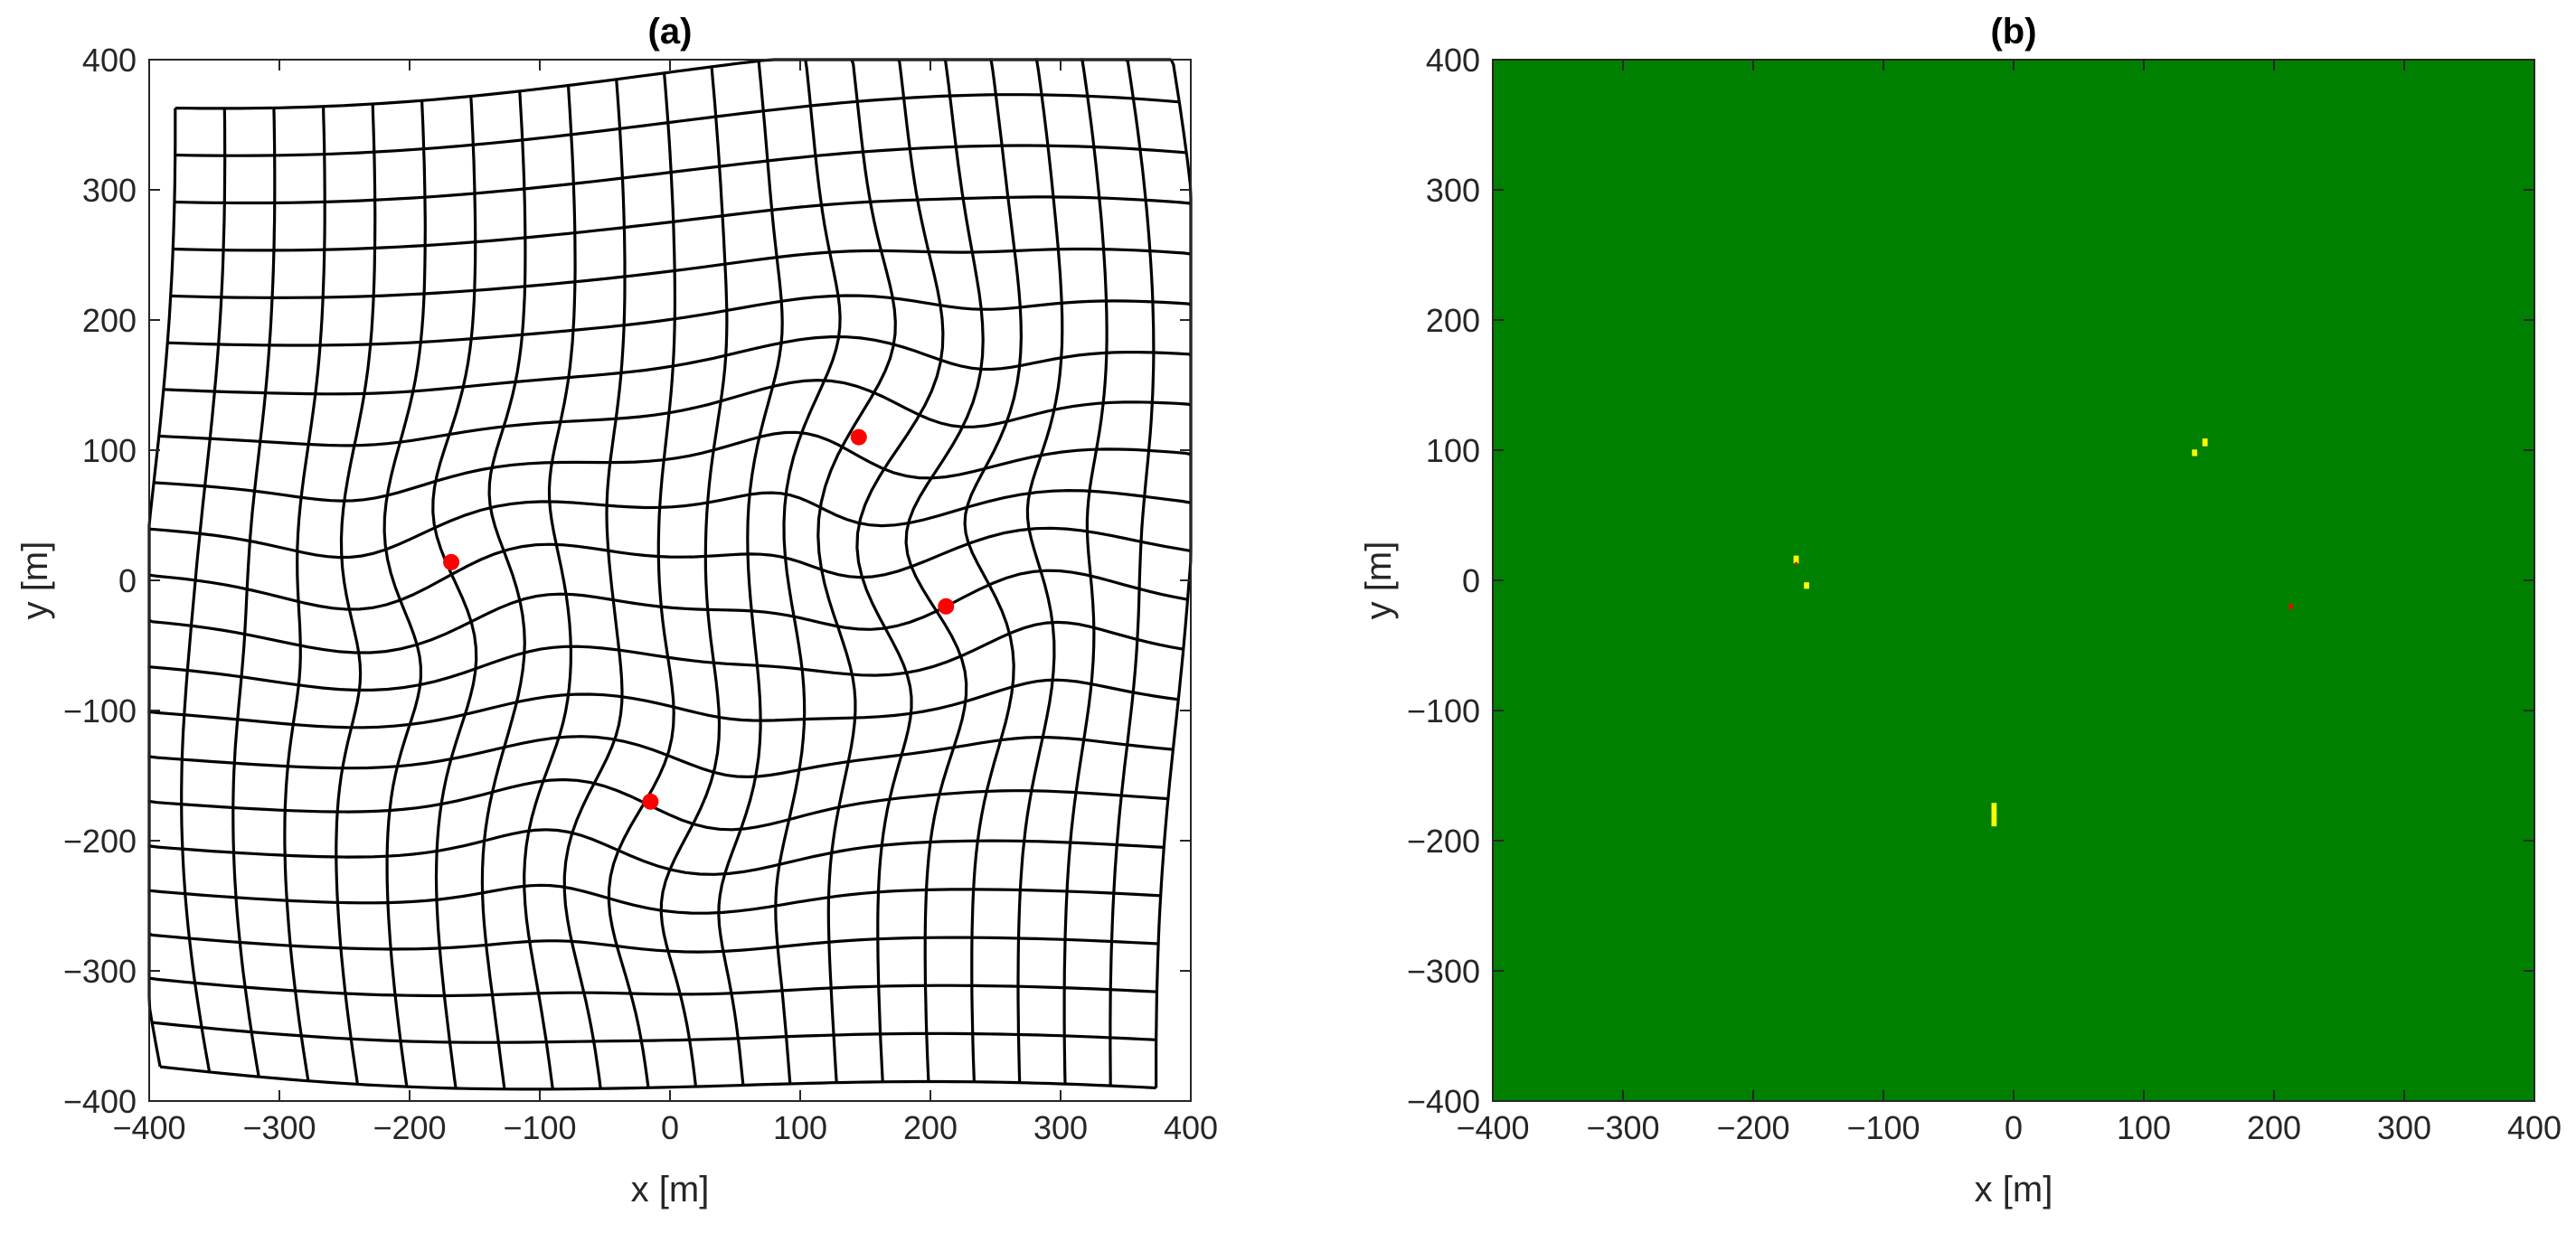 The width and height of the screenshot is (2576, 1233). Describe the element at coordinates (2043, 632) in the screenshot. I see `heatmap-marks` at that location.